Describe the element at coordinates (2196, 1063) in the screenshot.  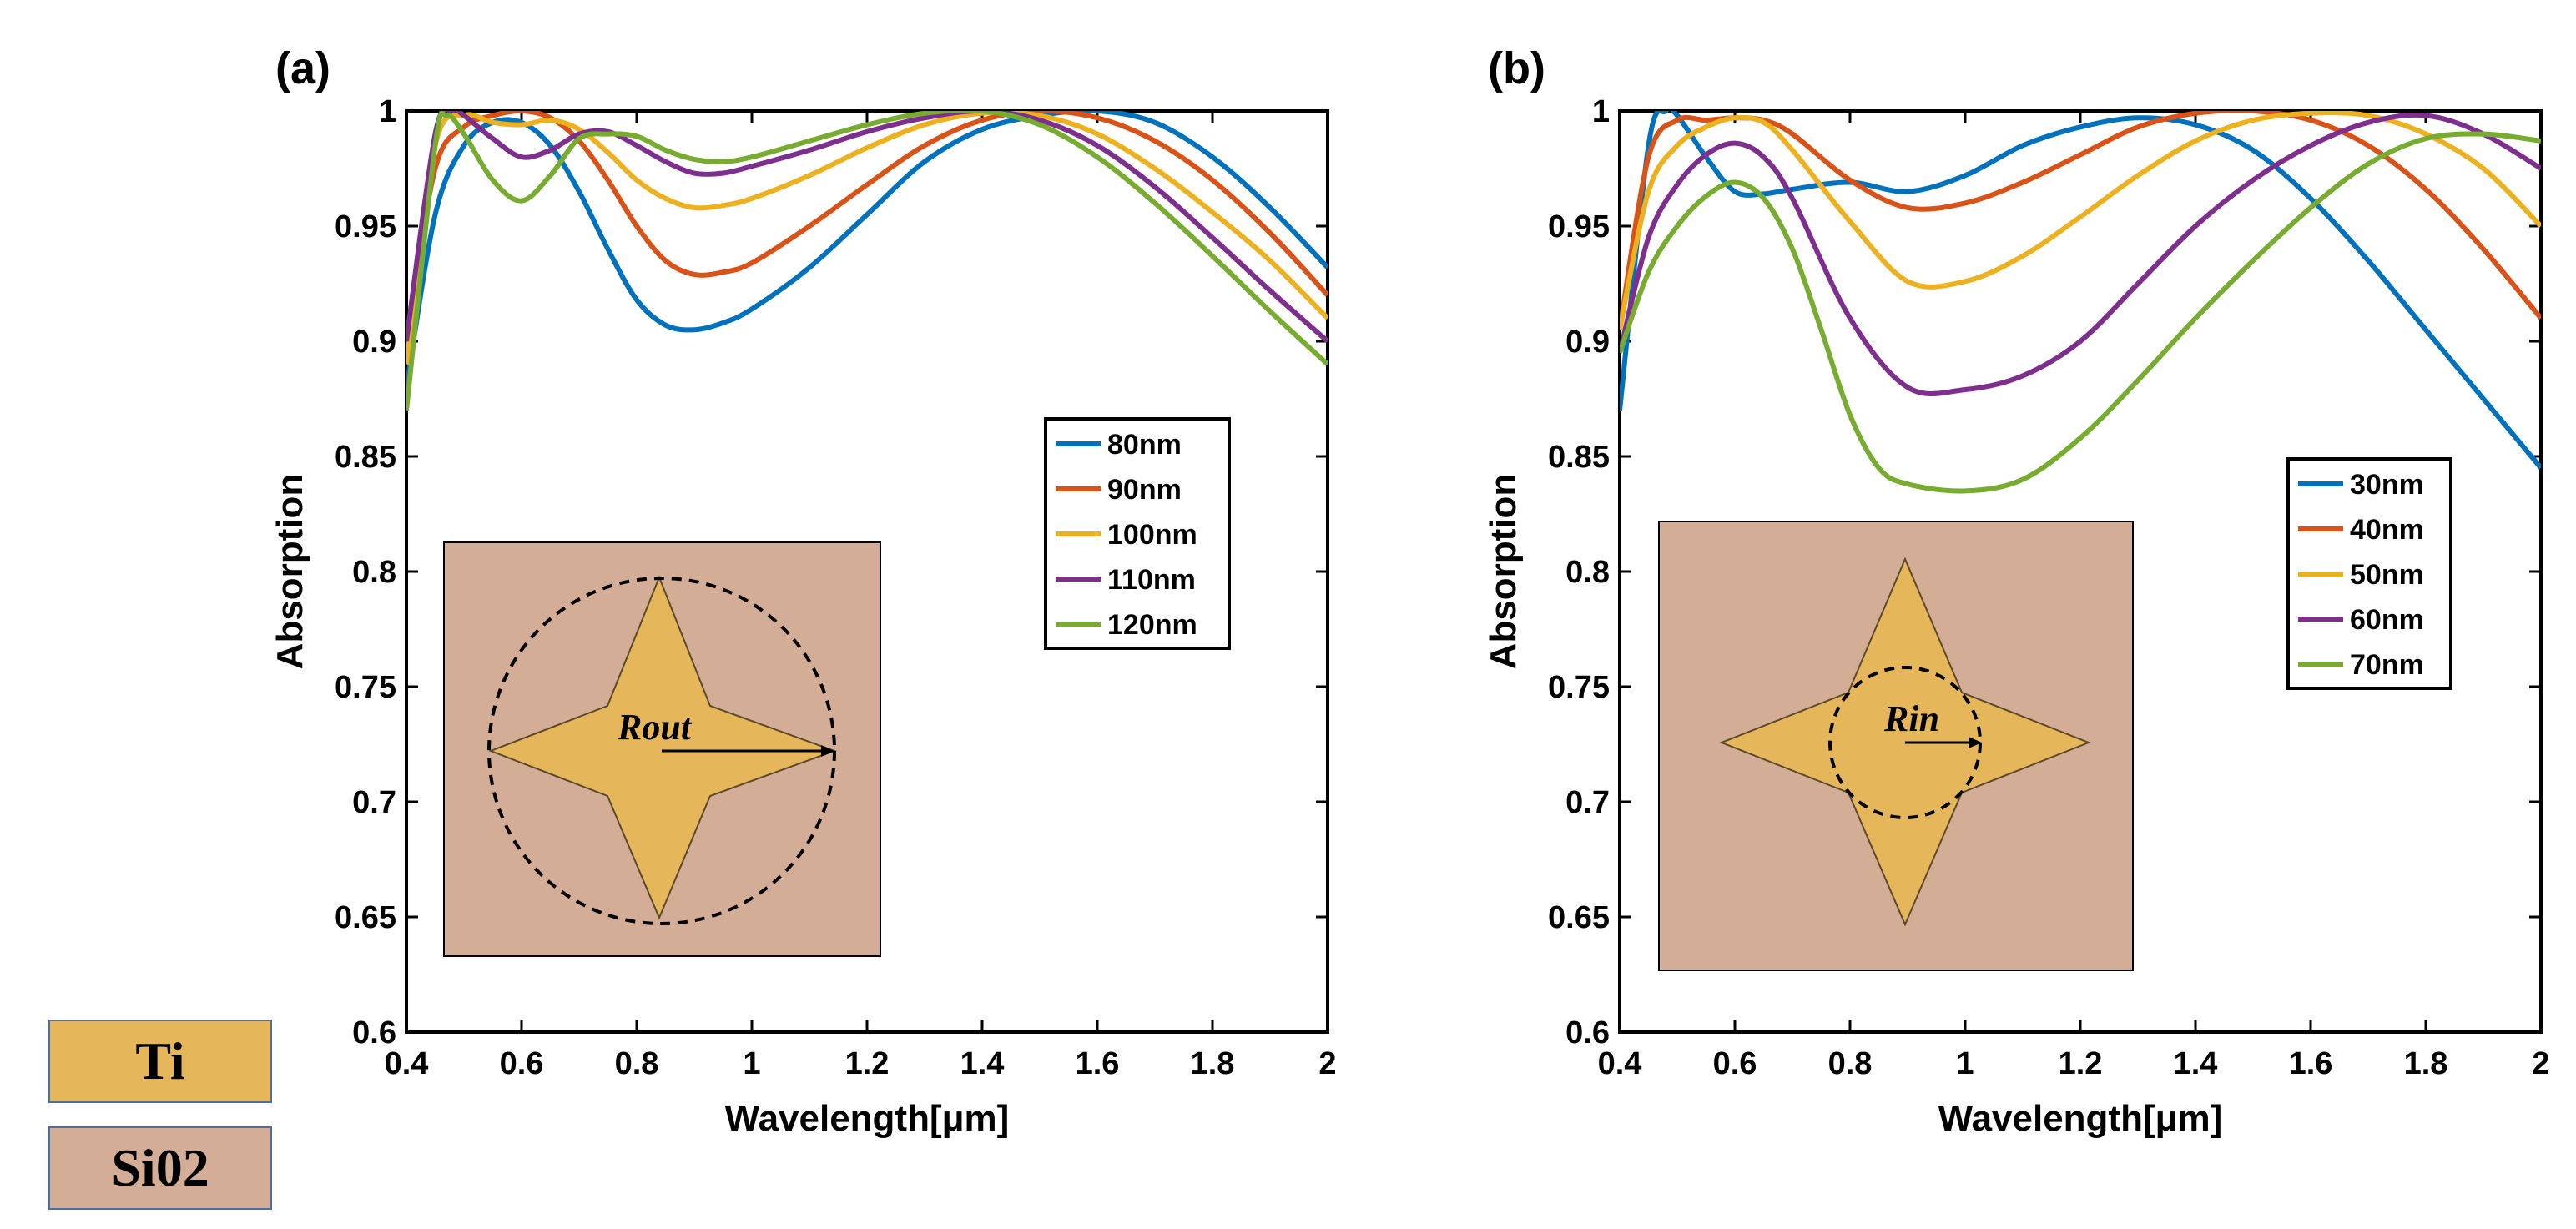
I see `panel-b-x-tick-label: 1.4` at that location.